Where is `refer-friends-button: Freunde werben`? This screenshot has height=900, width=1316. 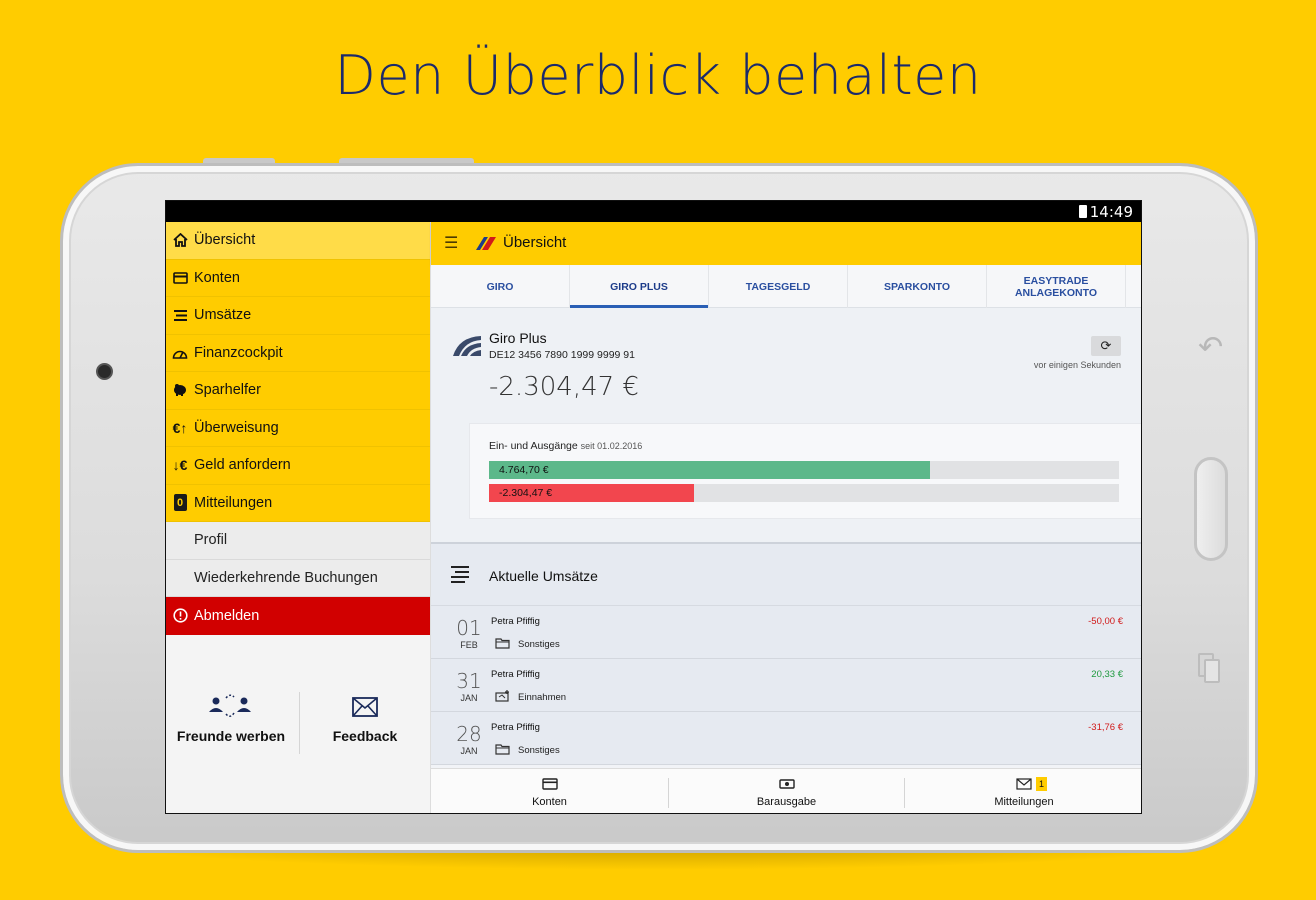 refer-friends-button: Freunde werben is located at coordinates (231, 737).